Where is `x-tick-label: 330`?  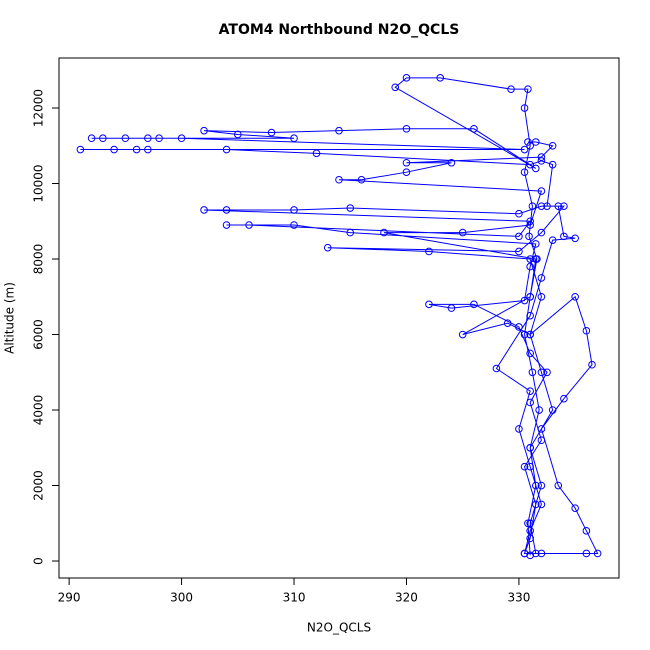
x-tick-label: 330 is located at coordinates (518, 598).